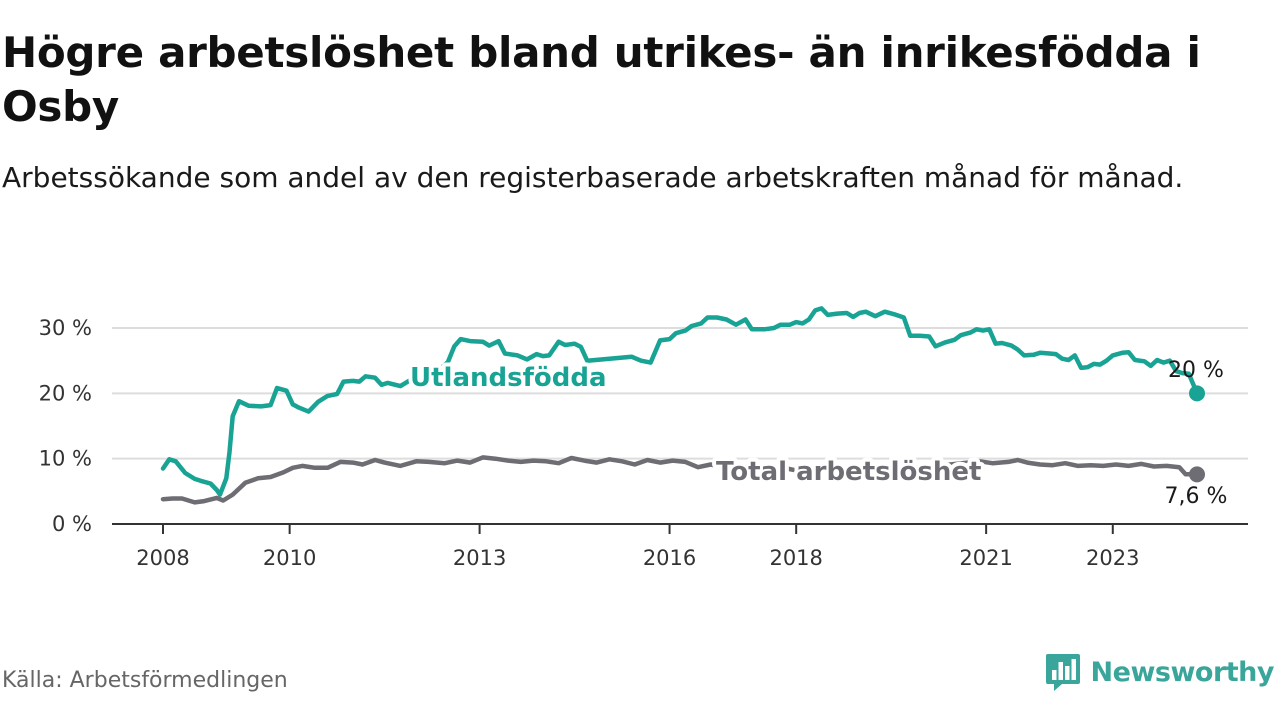 This screenshot has height=720, width=1280. Describe the element at coordinates (1182, 672) in the screenshot. I see `brand-name: Newsworthy` at that location.